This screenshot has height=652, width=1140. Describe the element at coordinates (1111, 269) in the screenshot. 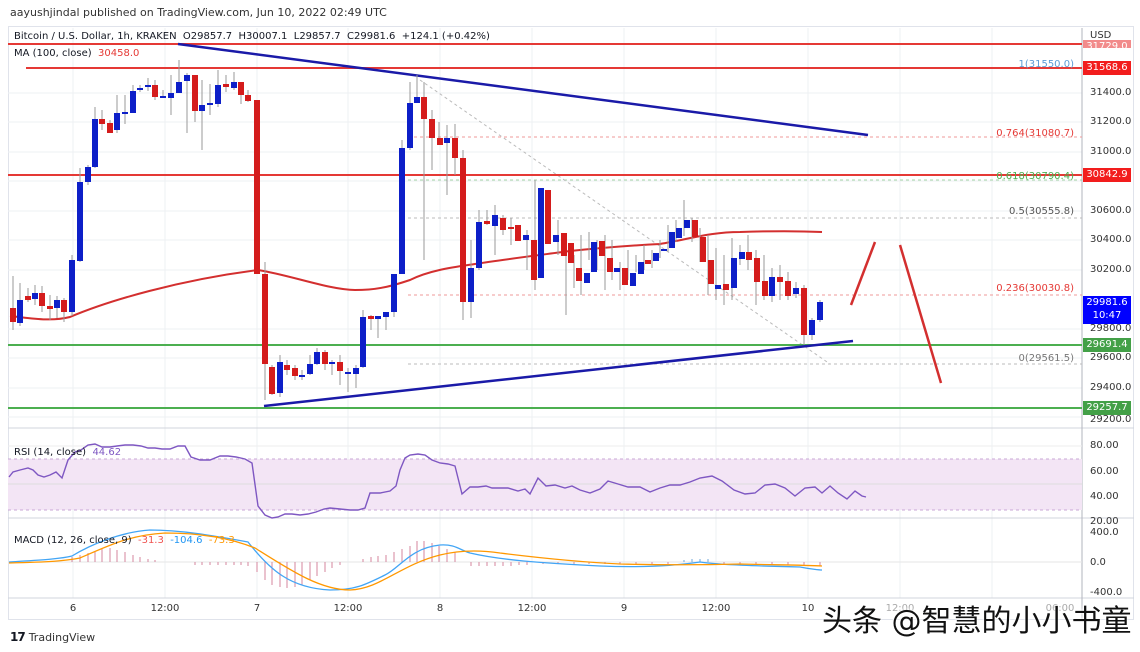

I see `price-axis-label: 30200.0` at that location.